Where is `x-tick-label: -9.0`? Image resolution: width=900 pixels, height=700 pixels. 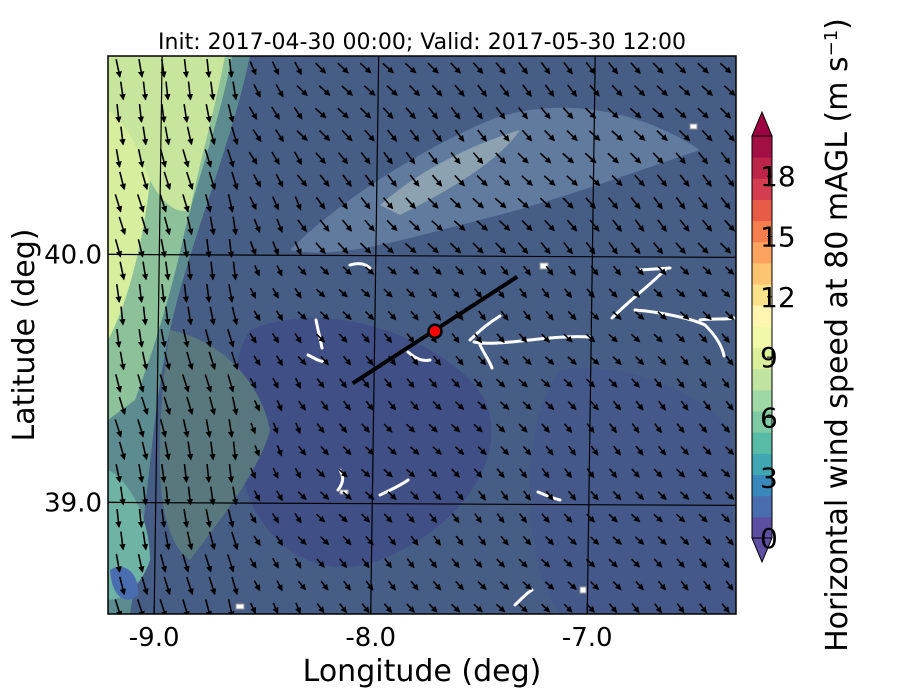
x-tick-label: -9.0 is located at coordinates (154, 638).